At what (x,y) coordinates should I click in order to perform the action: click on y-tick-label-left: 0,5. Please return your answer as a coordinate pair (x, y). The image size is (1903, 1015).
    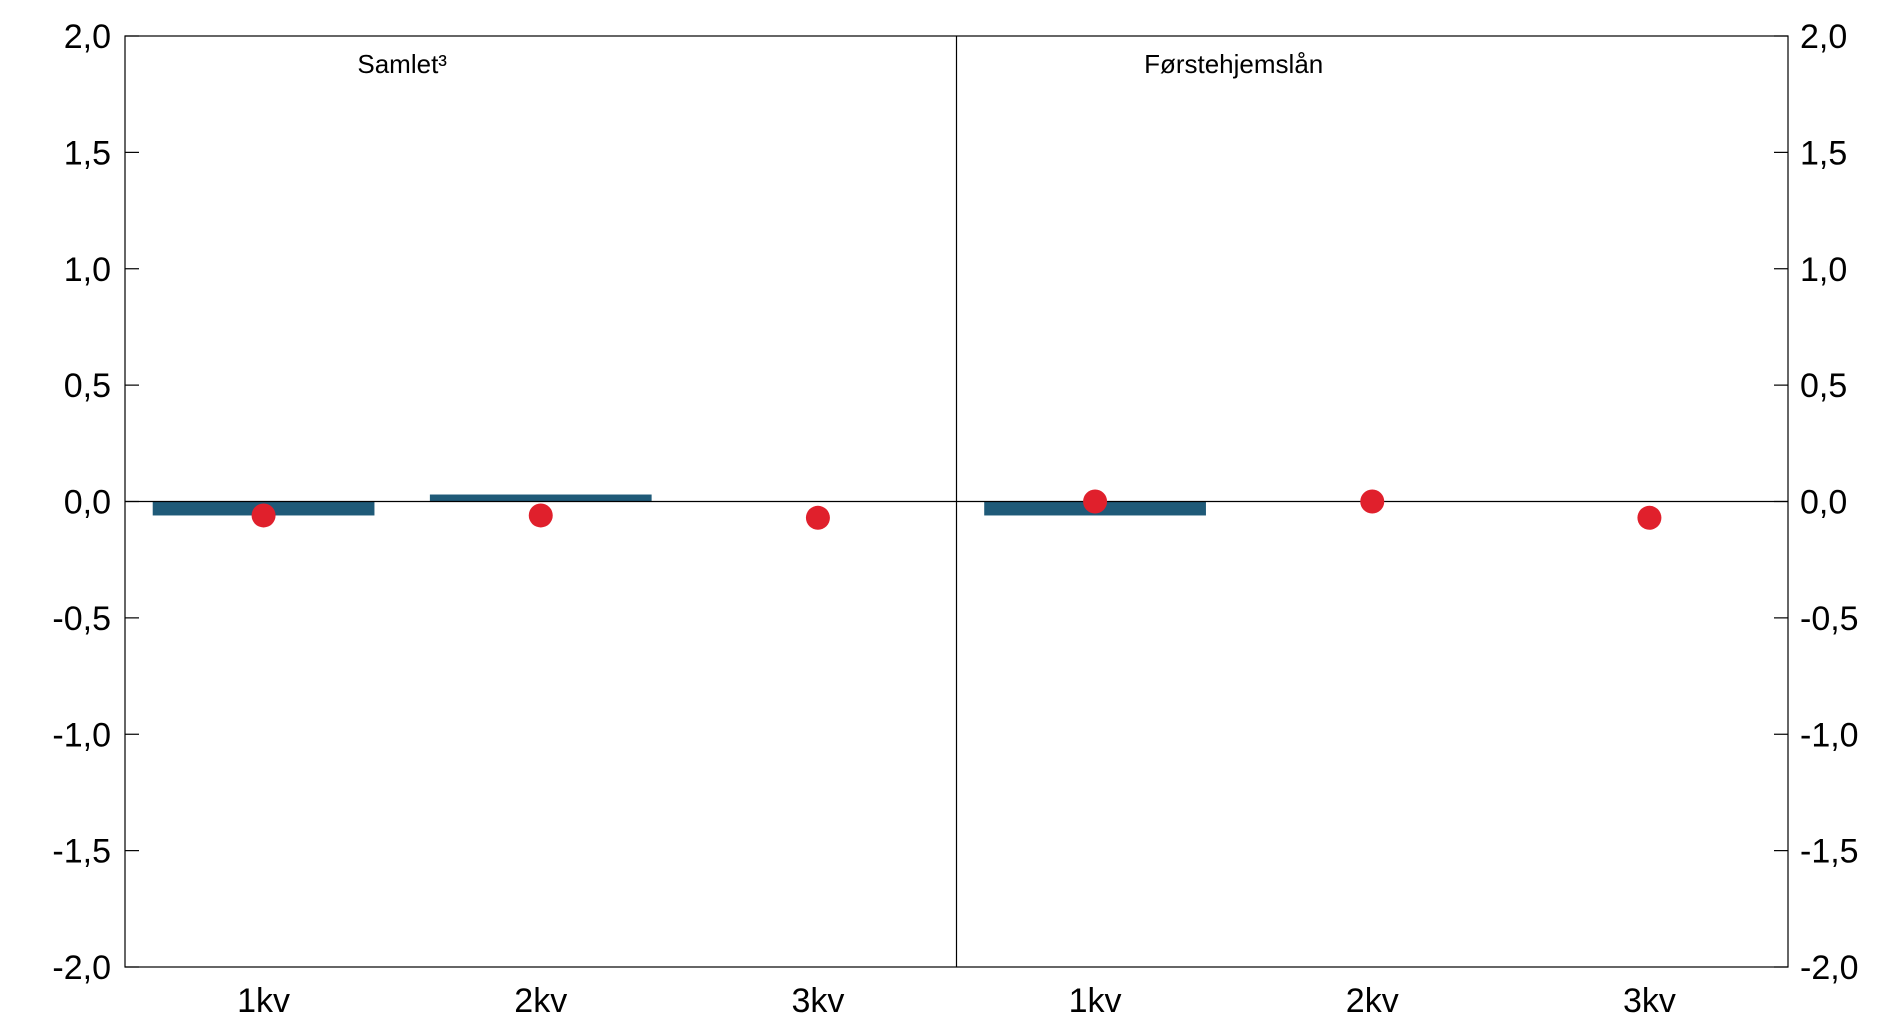
    Looking at the image, I should click on (87, 386).